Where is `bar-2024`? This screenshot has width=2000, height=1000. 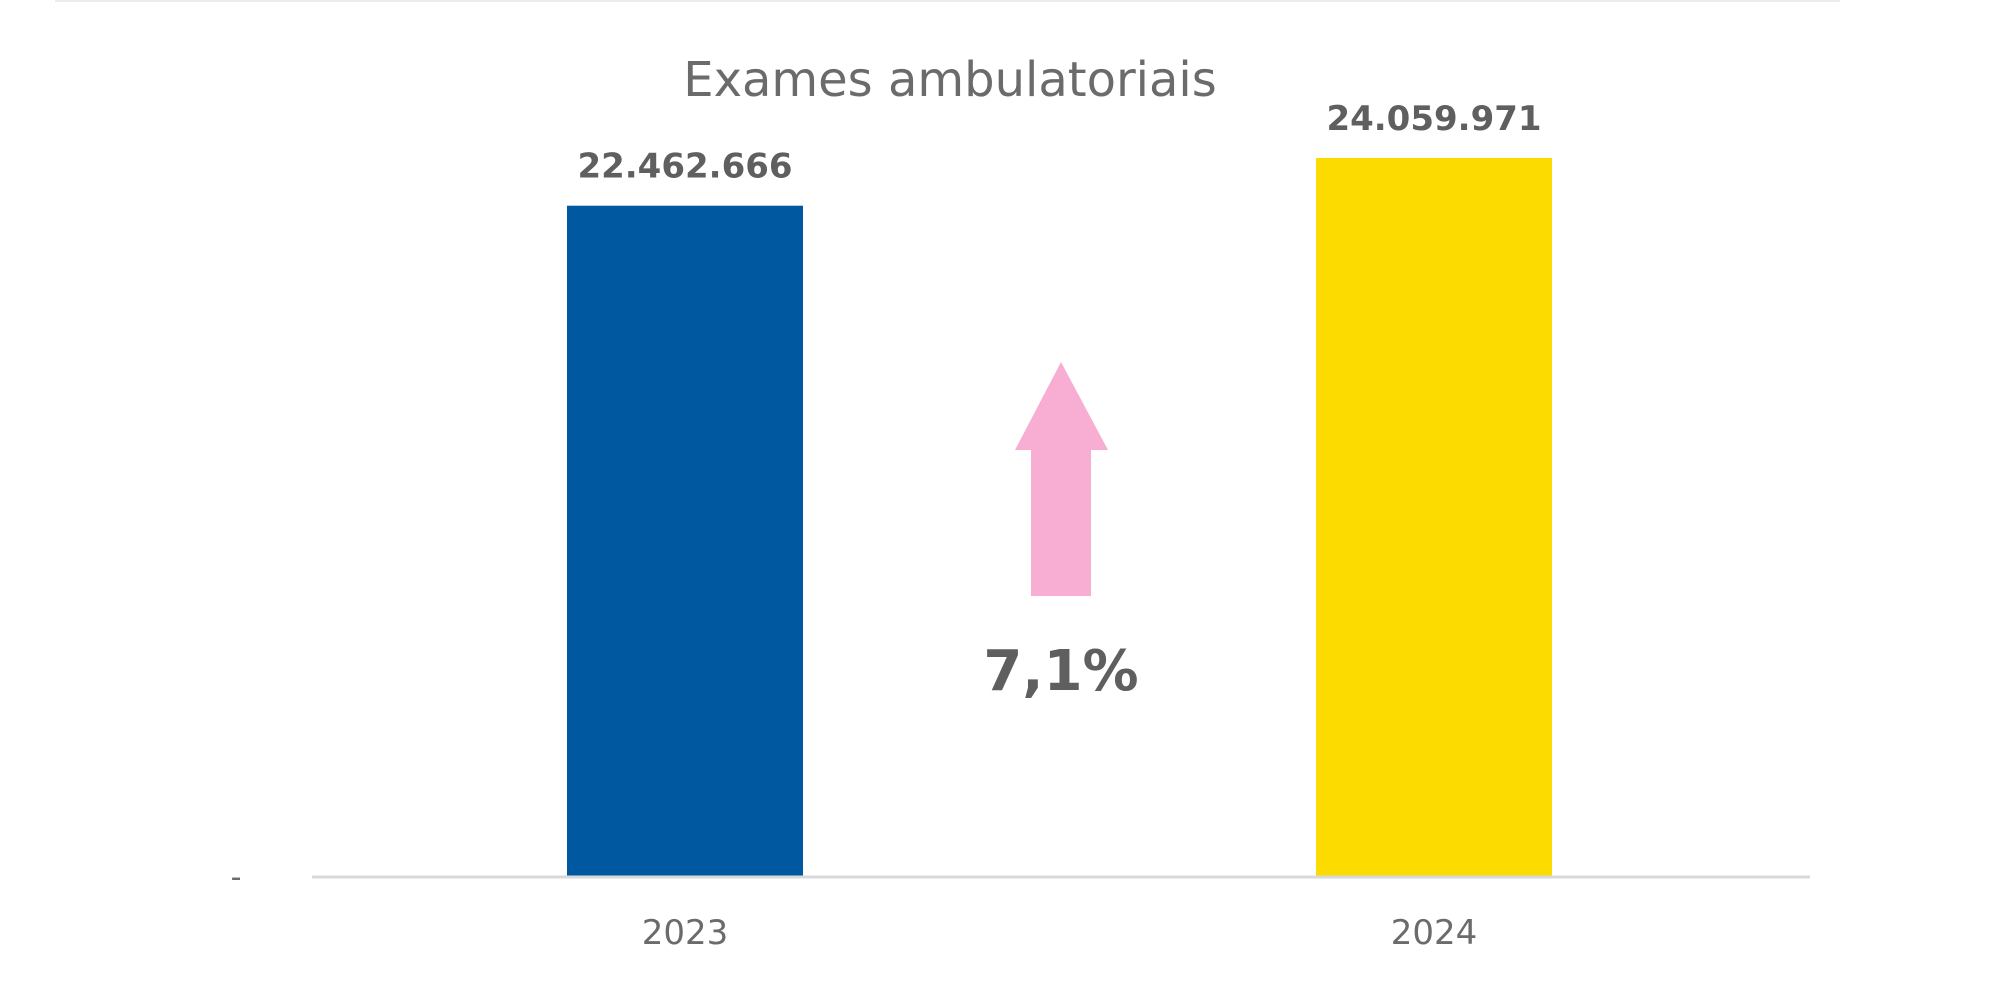 bar-2024 is located at coordinates (1434, 517).